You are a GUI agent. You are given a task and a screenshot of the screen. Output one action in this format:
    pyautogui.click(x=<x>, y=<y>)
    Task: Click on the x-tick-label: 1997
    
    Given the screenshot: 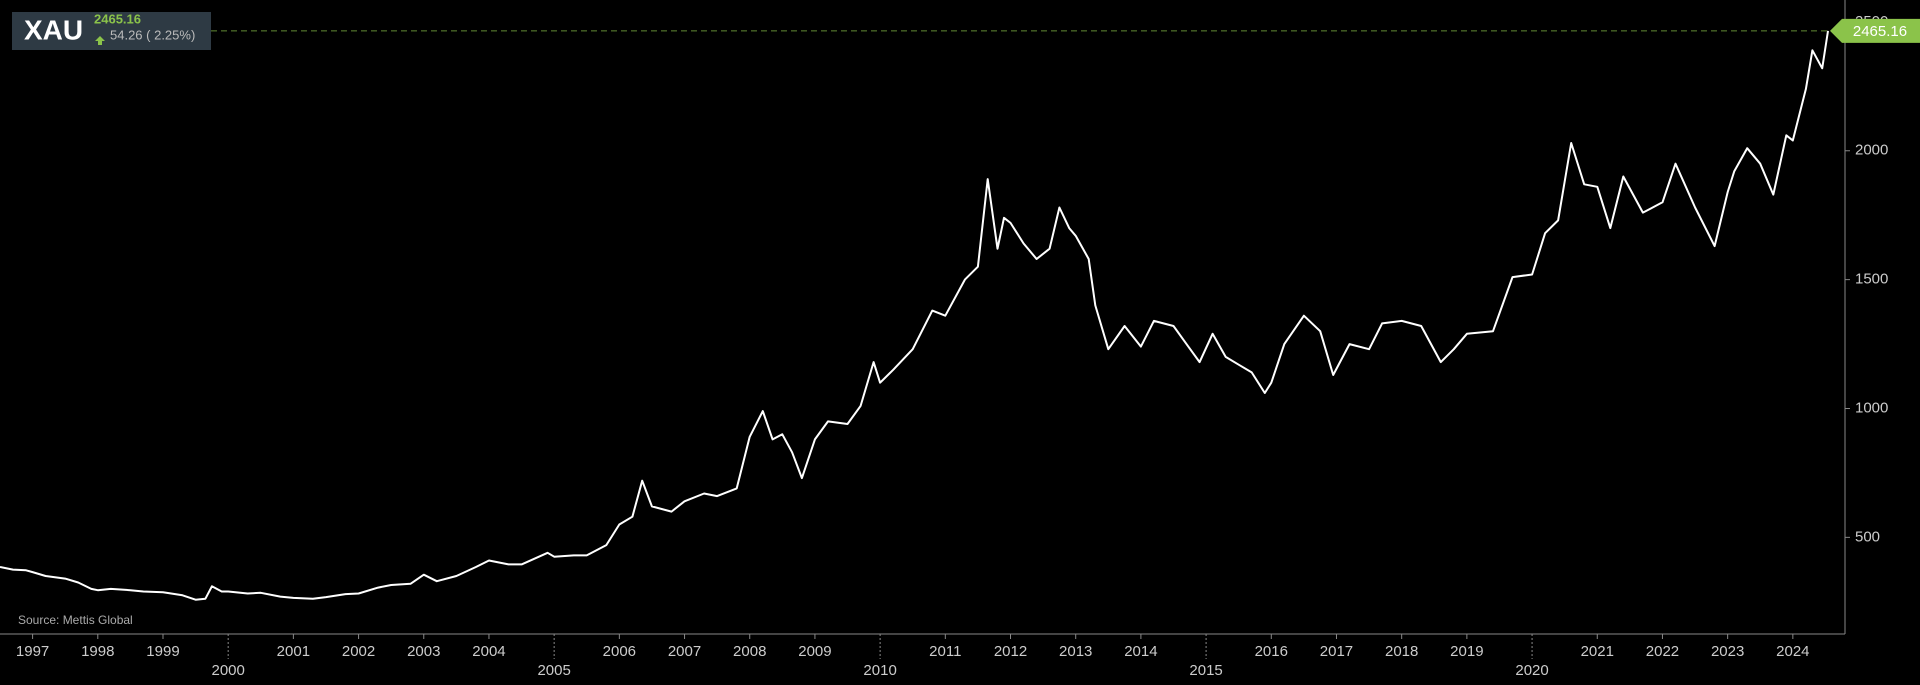 What is the action you would take?
    pyautogui.click(x=32, y=651)
    